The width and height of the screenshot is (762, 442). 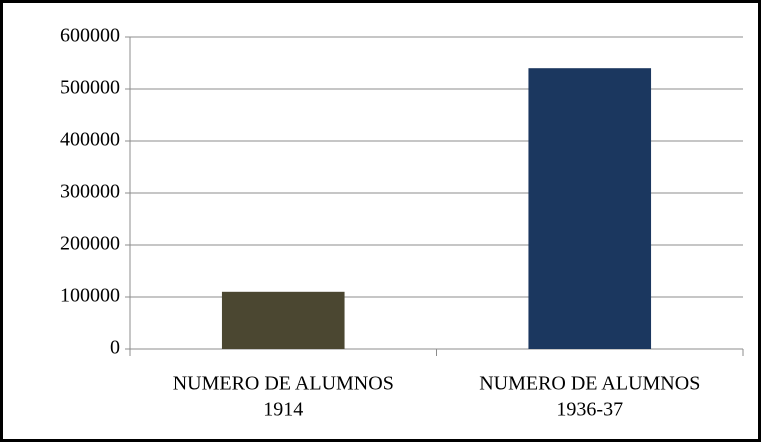 I want to click on y-tick-label: 600000, so click(x=90, y=36).